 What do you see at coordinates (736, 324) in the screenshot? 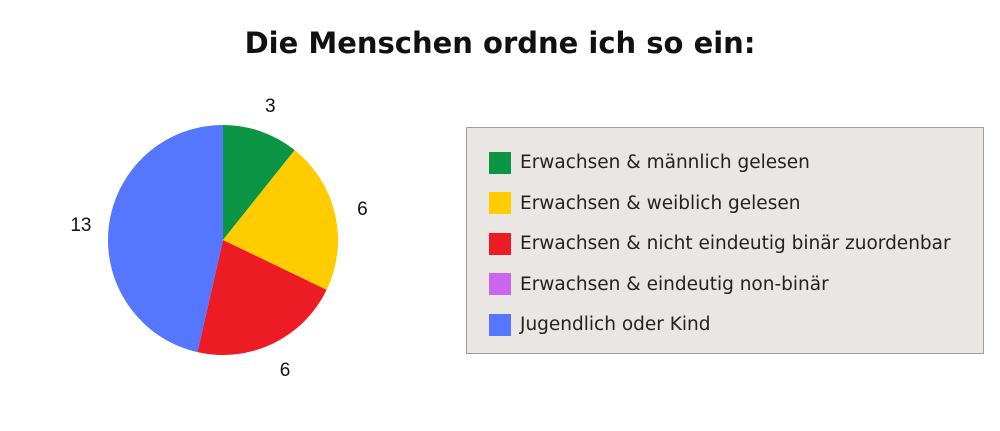
I see `legend-item-youth-or-child: Jugendlich oder Kind` at bounding box center [736, 324].